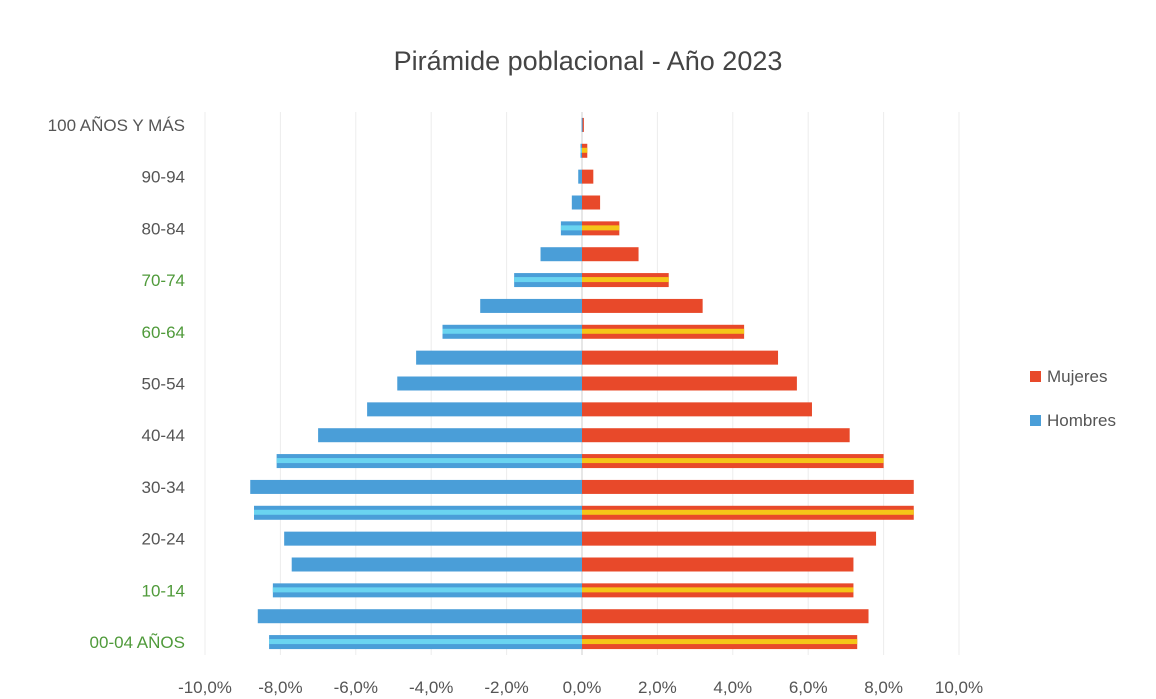 Image resolution: width=1156 pixels, height=699 pixels. What do you see at coordinates (163, 539) in the screenshot?
I see `y-label-4: 20-24` at bounding box center [163, 539].